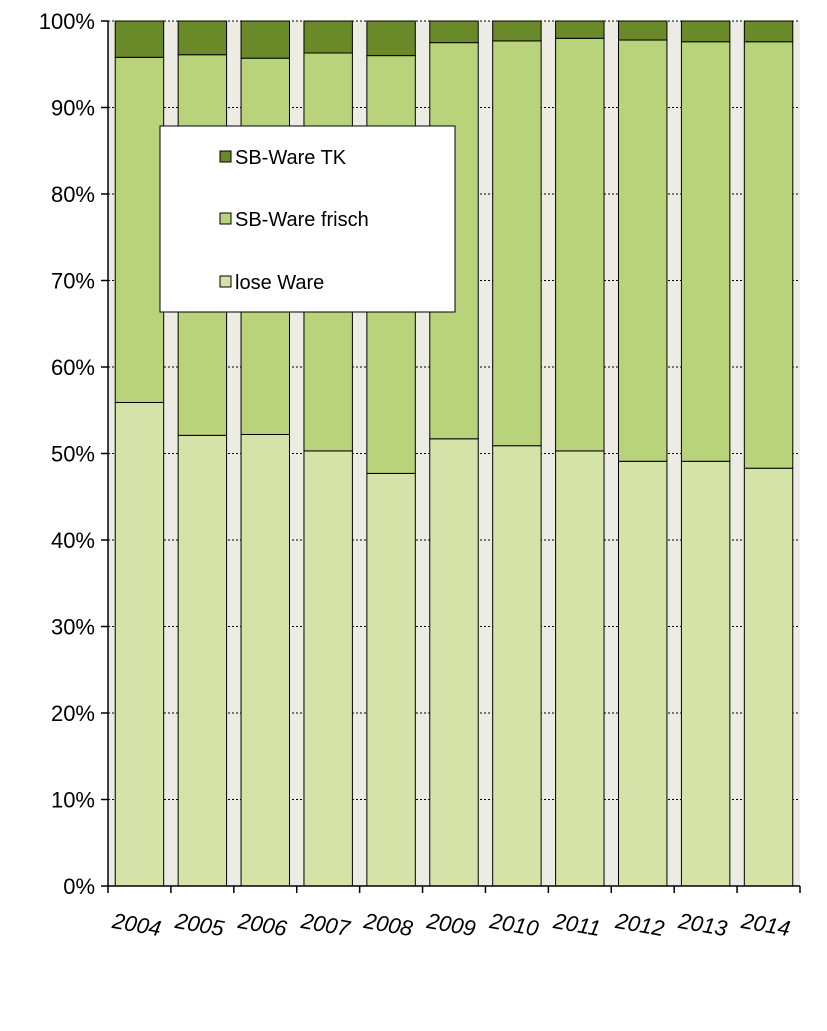  What do you see at coordinates (73, 540) in the screenshot?
I see `y-tick-label: 40%` at bounding box center [73, 540].